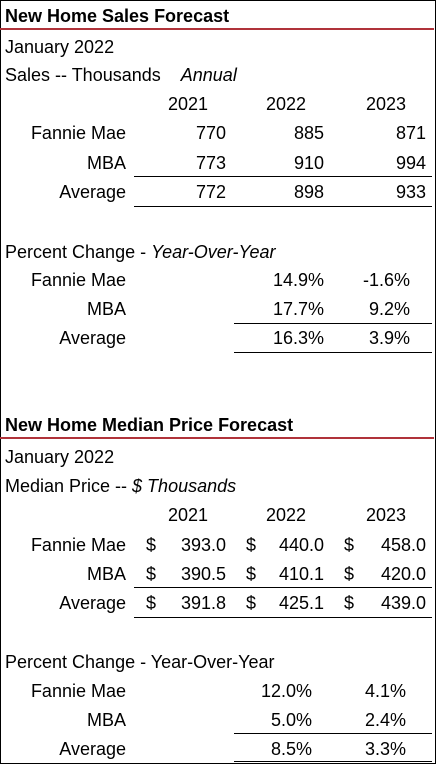  I want to click on price-title: New Home Median Price Forecast, so click(217, 425).